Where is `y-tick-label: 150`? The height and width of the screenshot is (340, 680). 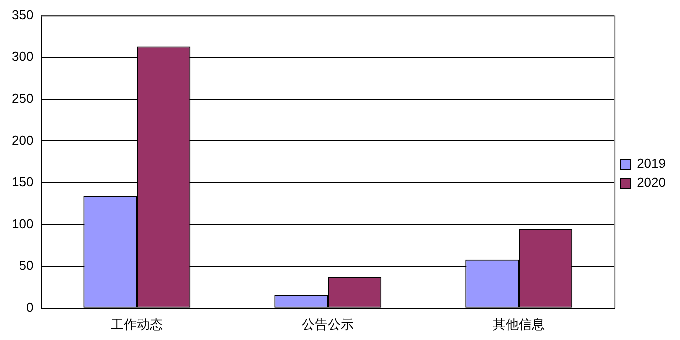
y-tick-label: 150 is located at coordinates (23, 182).